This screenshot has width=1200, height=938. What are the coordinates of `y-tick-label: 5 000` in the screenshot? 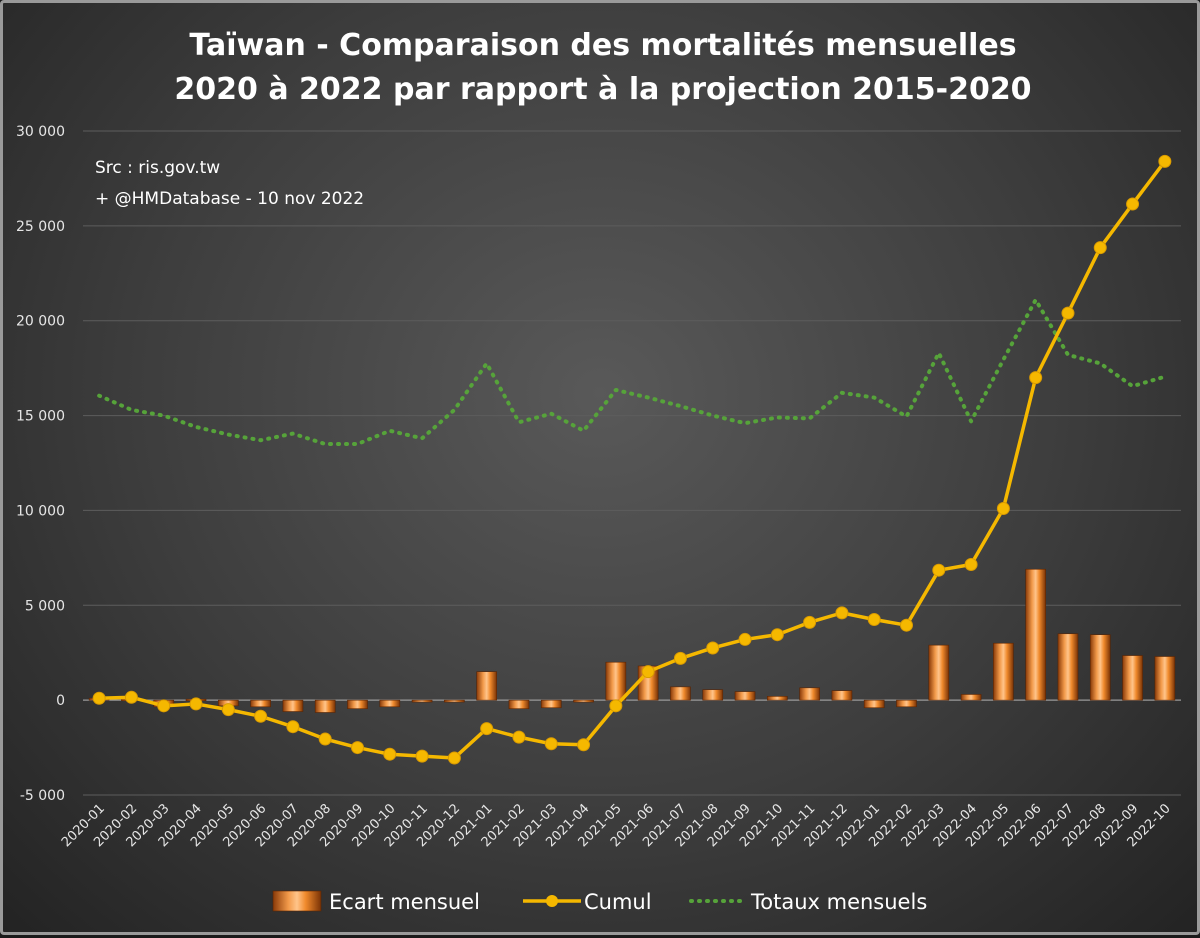 It's located at (45, 606).